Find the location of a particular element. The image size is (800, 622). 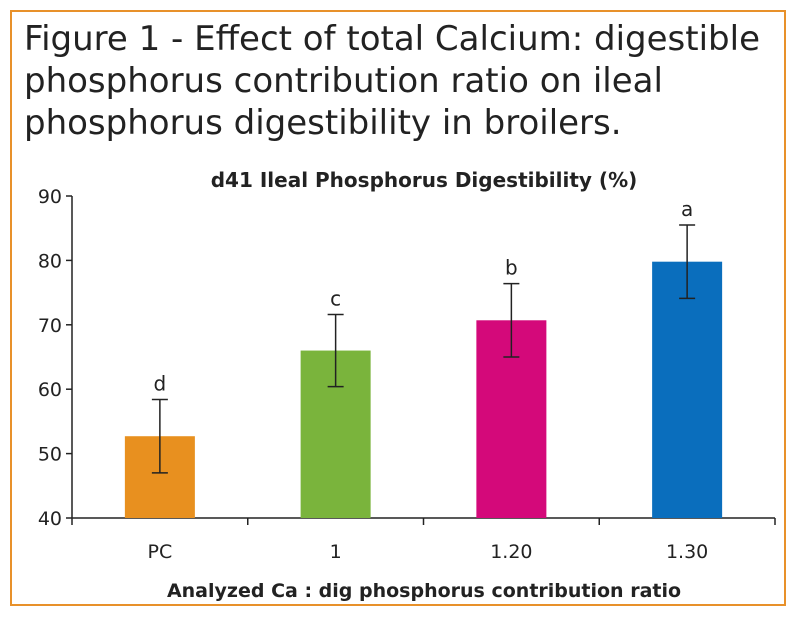

y-tick-label: 40 is located at coordinates (50, 519).